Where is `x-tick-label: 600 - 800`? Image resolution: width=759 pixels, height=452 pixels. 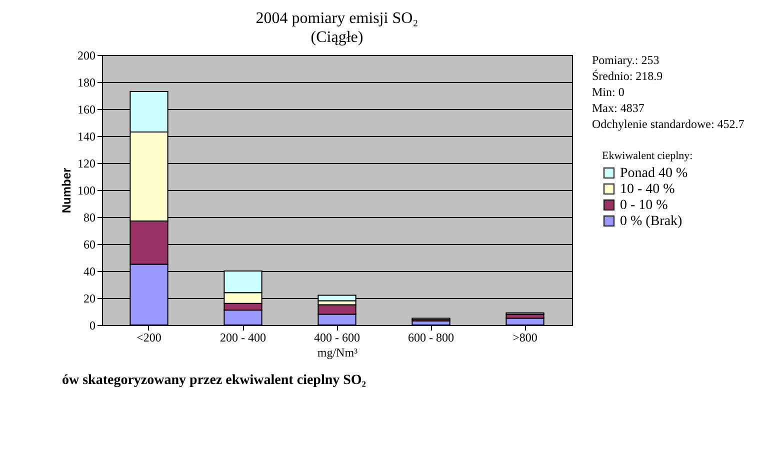
x-tick-label: 600 - 800 is located at coordinates (431, 337).